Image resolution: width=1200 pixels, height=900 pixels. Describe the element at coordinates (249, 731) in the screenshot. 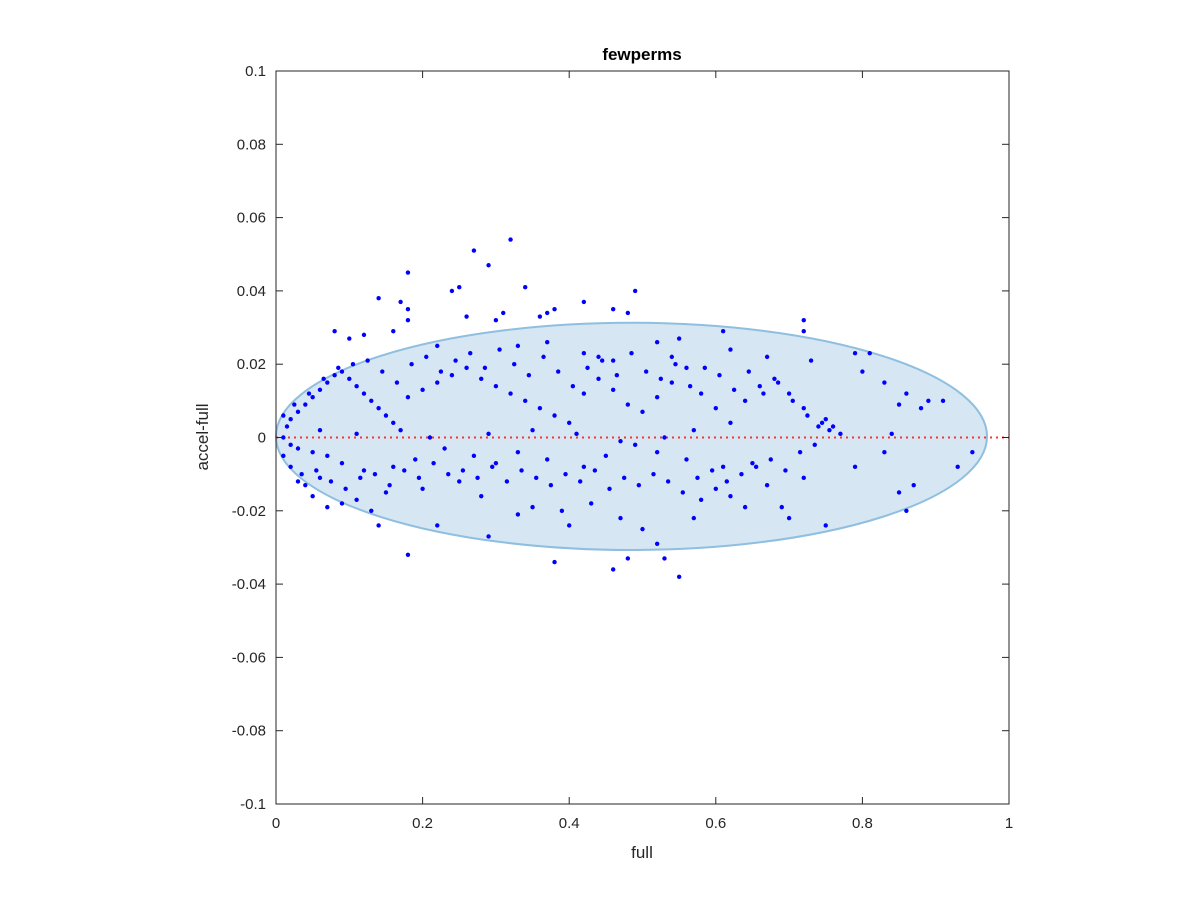

I see `y-tick-label: -0.08` at that location.